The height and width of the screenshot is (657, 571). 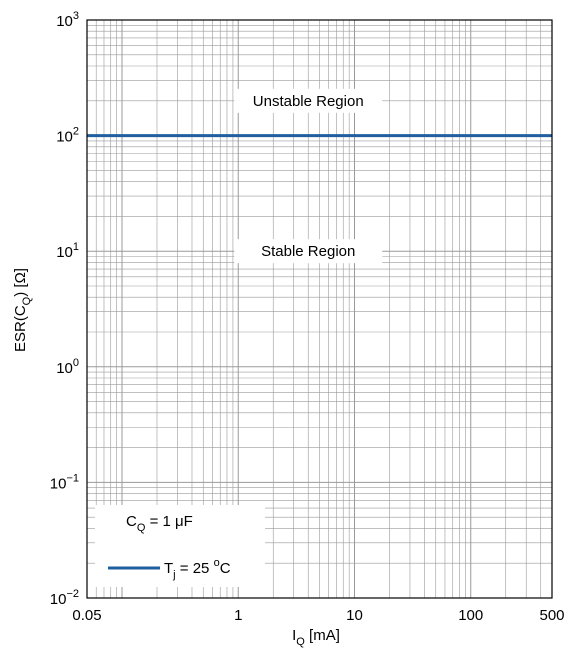 I want to click on stable-region-label-bg, so click(x=308, y=251).